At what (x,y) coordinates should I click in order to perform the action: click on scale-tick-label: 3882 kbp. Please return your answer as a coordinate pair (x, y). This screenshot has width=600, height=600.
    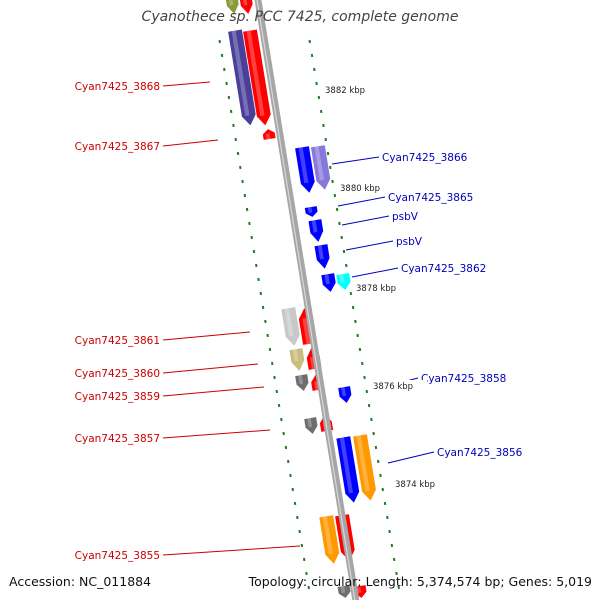
    Looking at the image, I should click on (345, 91).